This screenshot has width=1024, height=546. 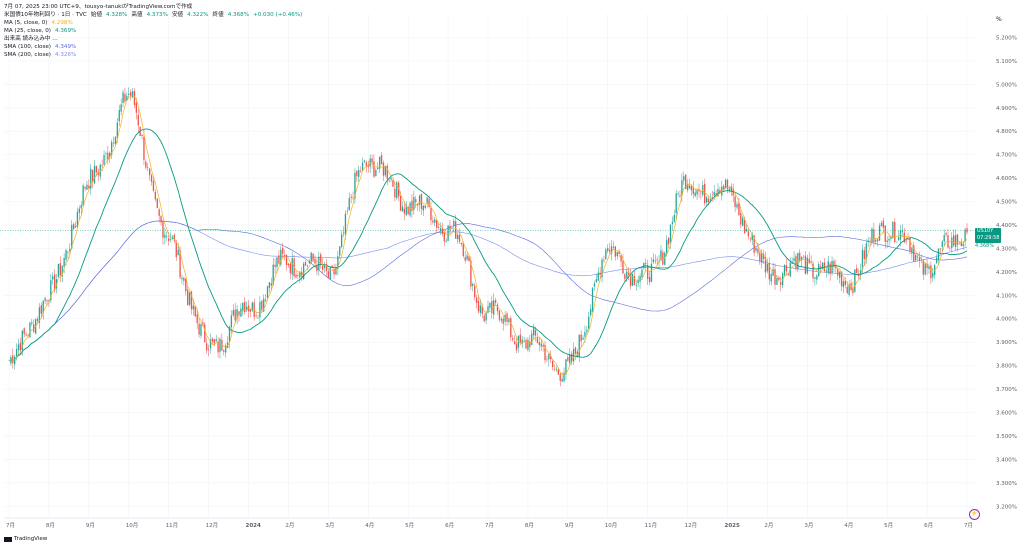 I want to click on x-tick-label: 10月, so click(x=132, y=525).